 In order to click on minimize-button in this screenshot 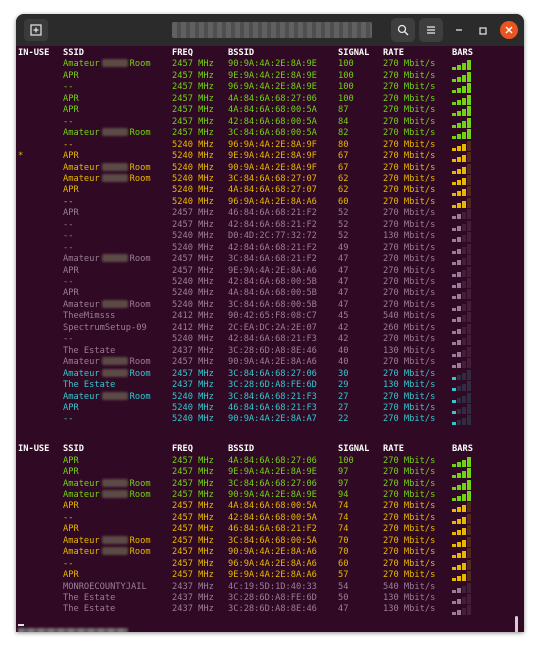, I will do `click(459, 30)`.